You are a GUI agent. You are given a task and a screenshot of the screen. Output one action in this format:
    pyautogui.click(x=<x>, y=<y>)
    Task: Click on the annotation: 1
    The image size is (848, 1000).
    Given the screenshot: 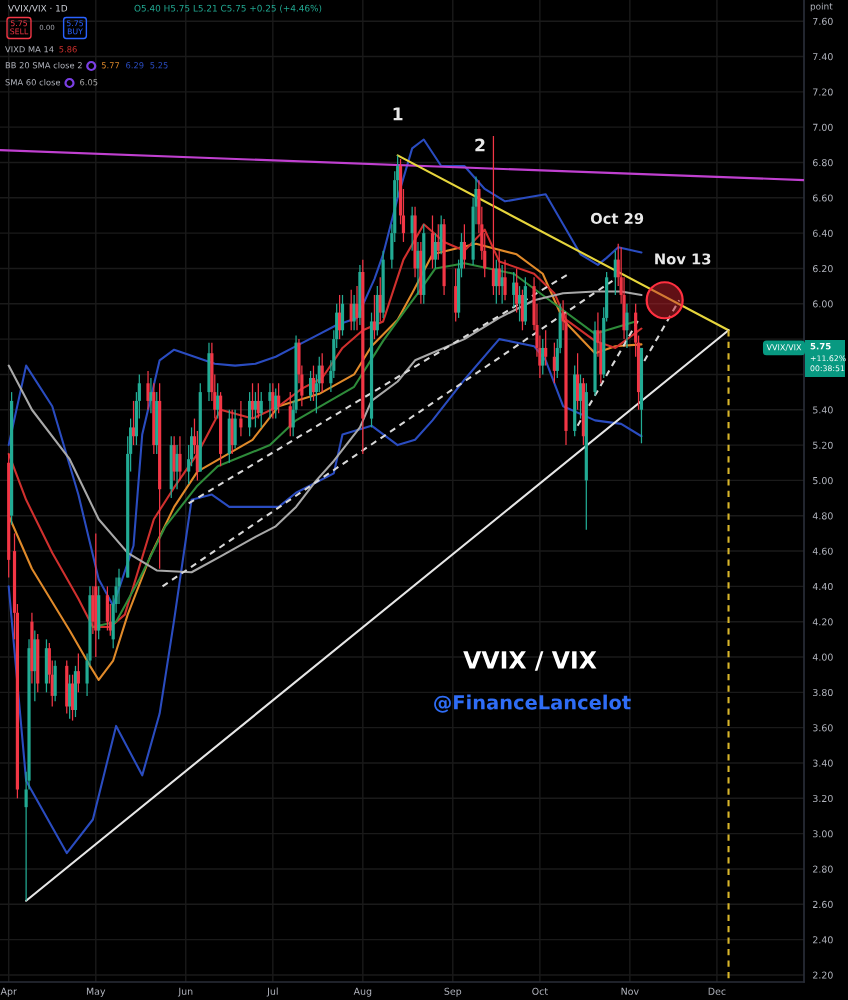 What is the action you would take?
    pyautogui.click(x=398, y=114)
    